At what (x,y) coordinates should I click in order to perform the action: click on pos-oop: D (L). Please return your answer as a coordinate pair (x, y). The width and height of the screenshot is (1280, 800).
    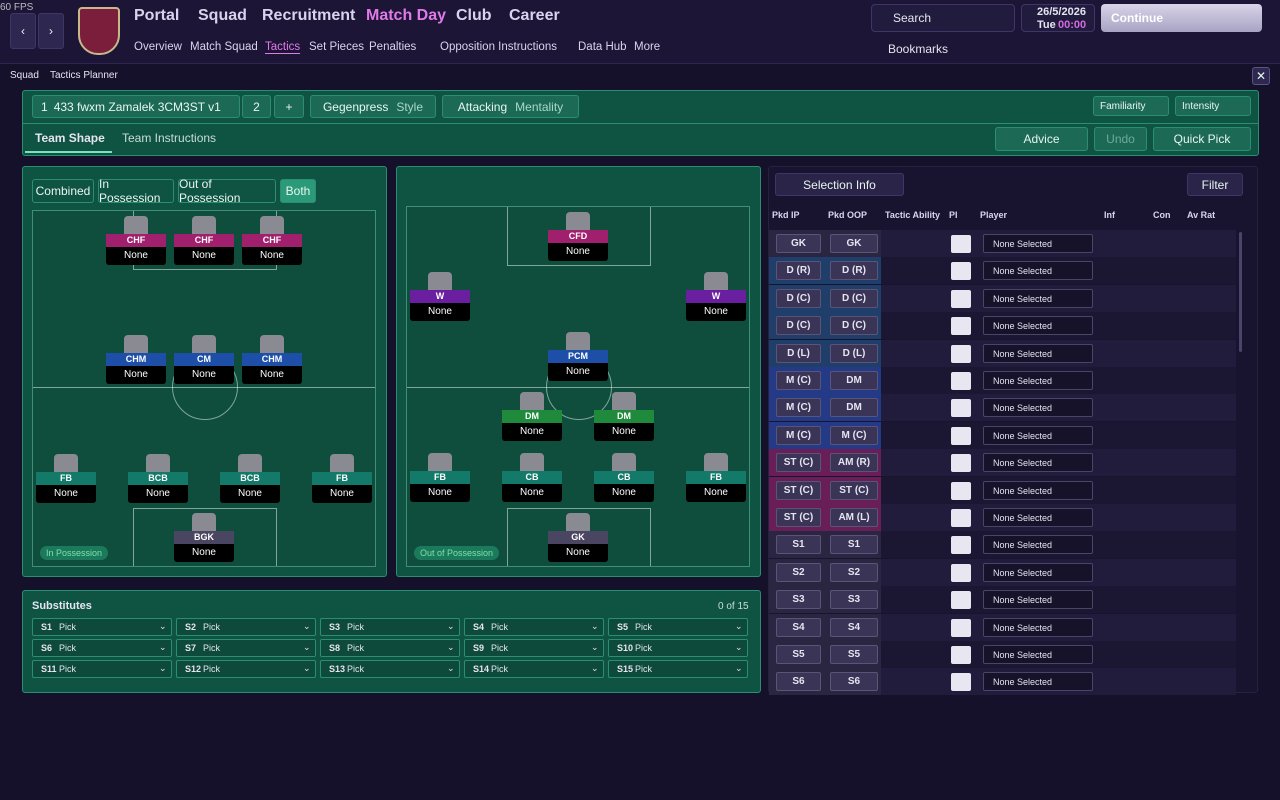
    Looking at the image, I should click on (854, 353).